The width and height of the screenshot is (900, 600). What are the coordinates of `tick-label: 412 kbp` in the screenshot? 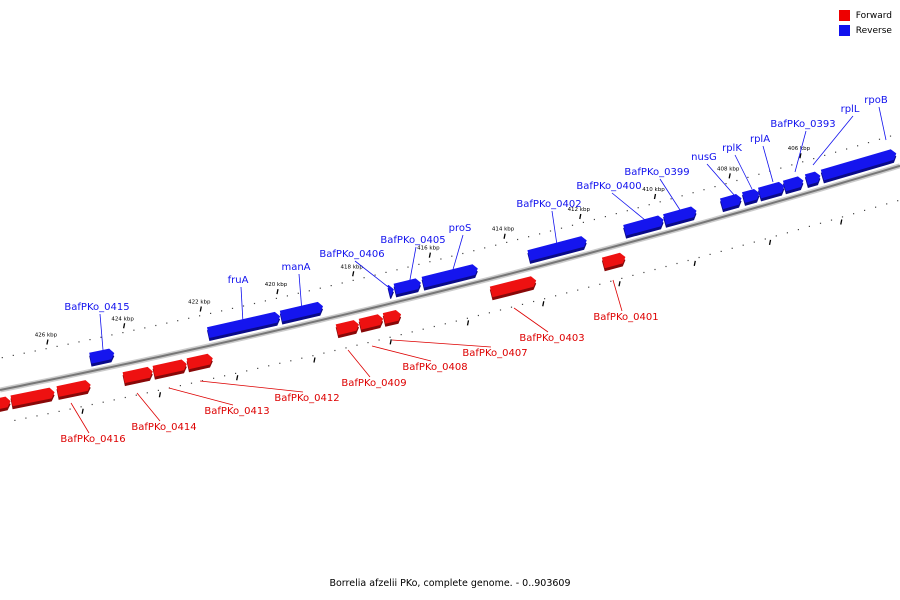 It's located at (579, 210).